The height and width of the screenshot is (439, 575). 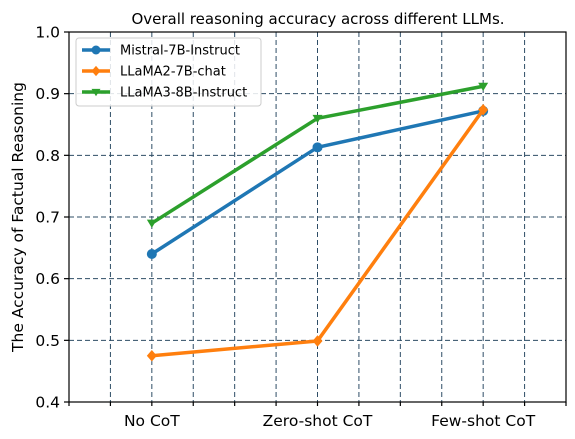 What do you see at coordinates (152, 421) in the screenshot?
I see `x-tick-label: No CoT` at bounding box center [152, 421].